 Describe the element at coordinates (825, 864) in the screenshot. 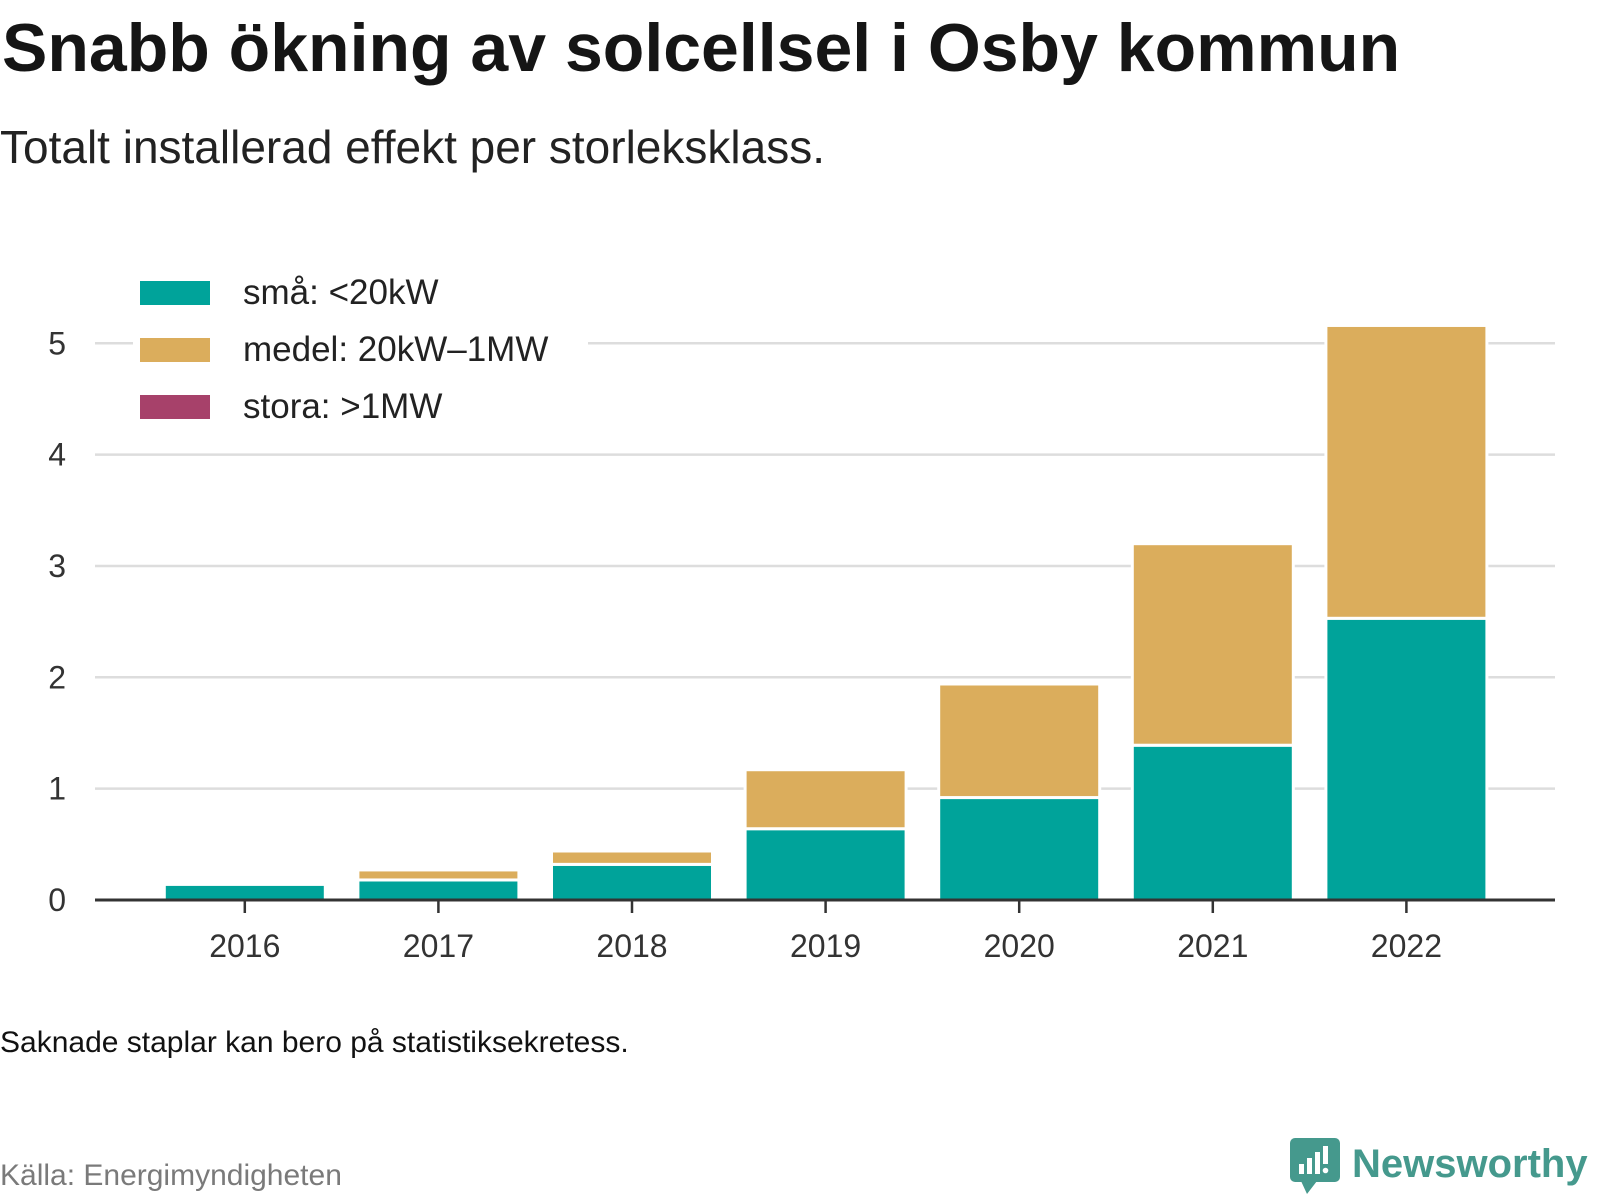

I see `bar-segment-series0-2019` at that location.